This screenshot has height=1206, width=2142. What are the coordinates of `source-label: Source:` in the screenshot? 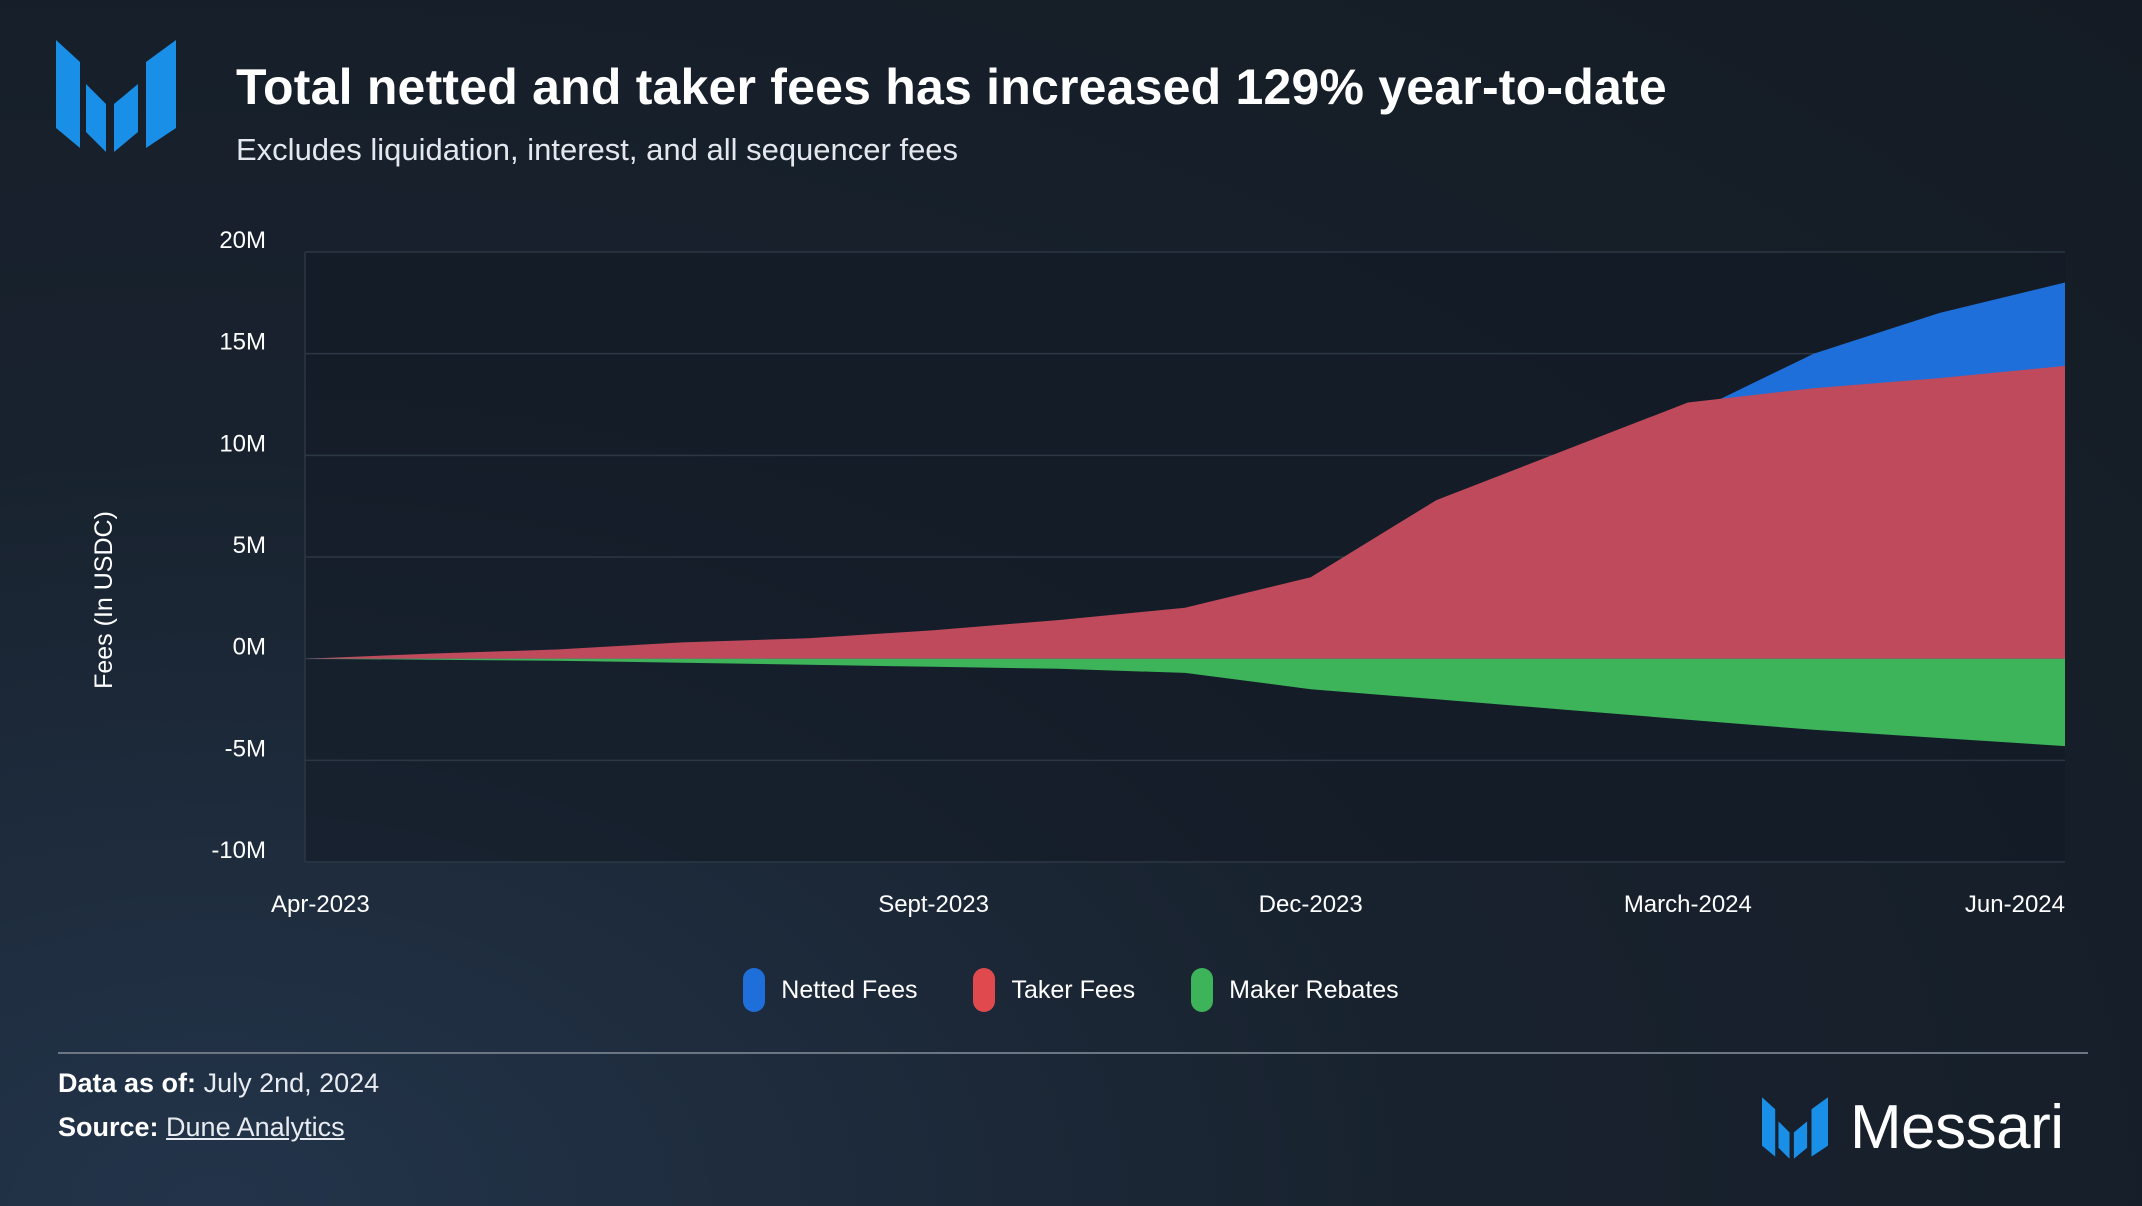 It's located at (108, 1127).